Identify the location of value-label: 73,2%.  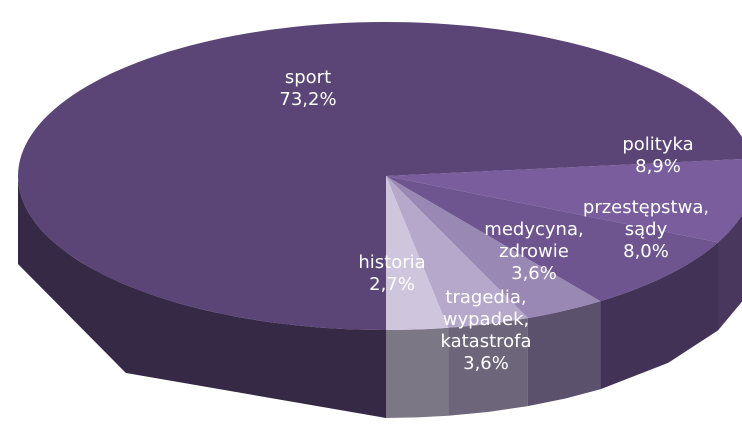
(307, 99).